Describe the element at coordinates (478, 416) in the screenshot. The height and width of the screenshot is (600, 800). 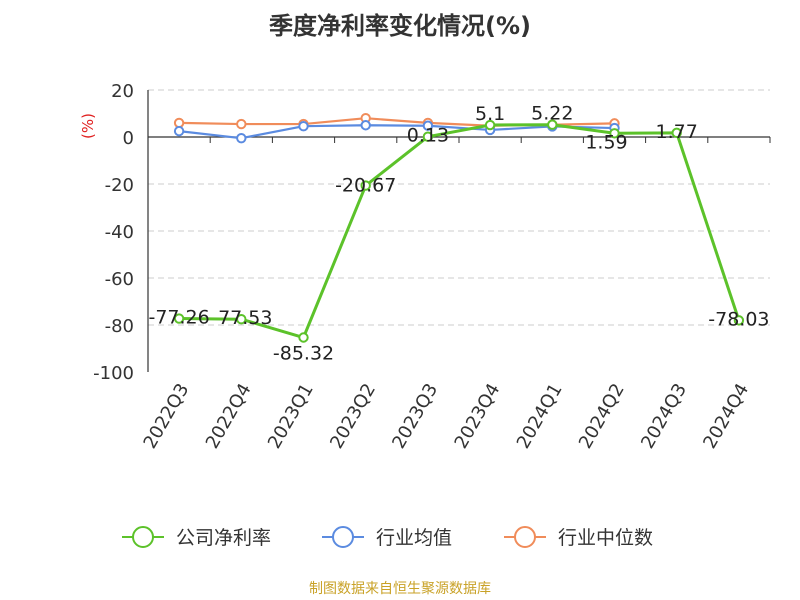
I see `x-tick-label: 2023Q4` at that location.